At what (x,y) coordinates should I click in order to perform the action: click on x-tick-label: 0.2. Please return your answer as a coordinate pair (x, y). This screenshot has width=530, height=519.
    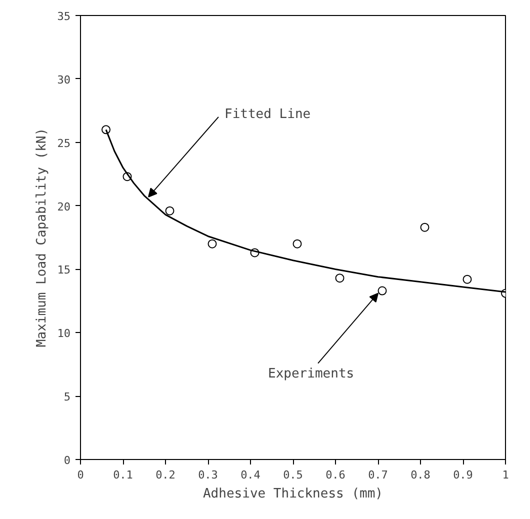
    Looking at the image, I should click on (166, 475).